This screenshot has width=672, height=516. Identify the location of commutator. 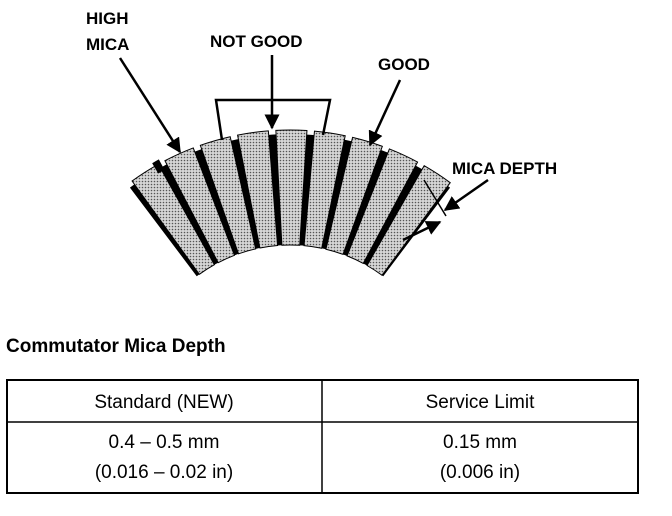
(290, 203).